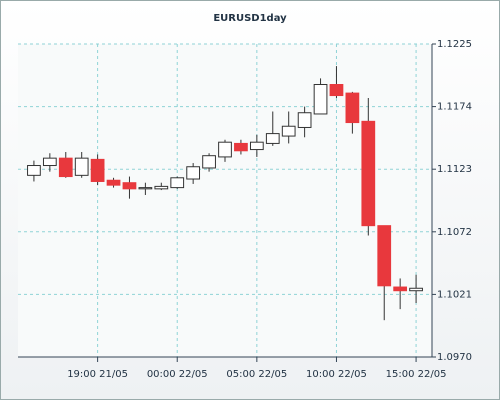 The width and height of the screenshot is (500, 400). What do you see at coordinates (336, 374) in the screenshot?
I see `x-tick-label: 10:00 22/05` at bounding box center [336, 374].